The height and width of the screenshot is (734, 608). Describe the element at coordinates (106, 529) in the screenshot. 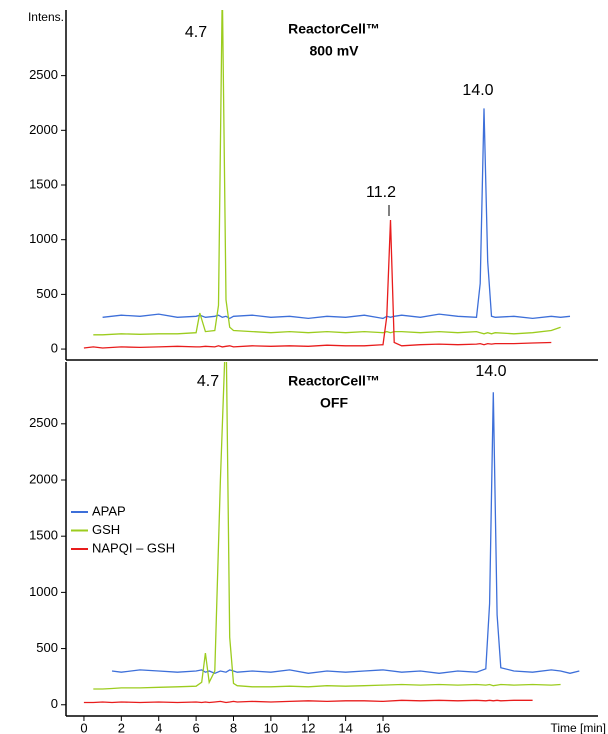

I see `legend-label: GSH` at that location.